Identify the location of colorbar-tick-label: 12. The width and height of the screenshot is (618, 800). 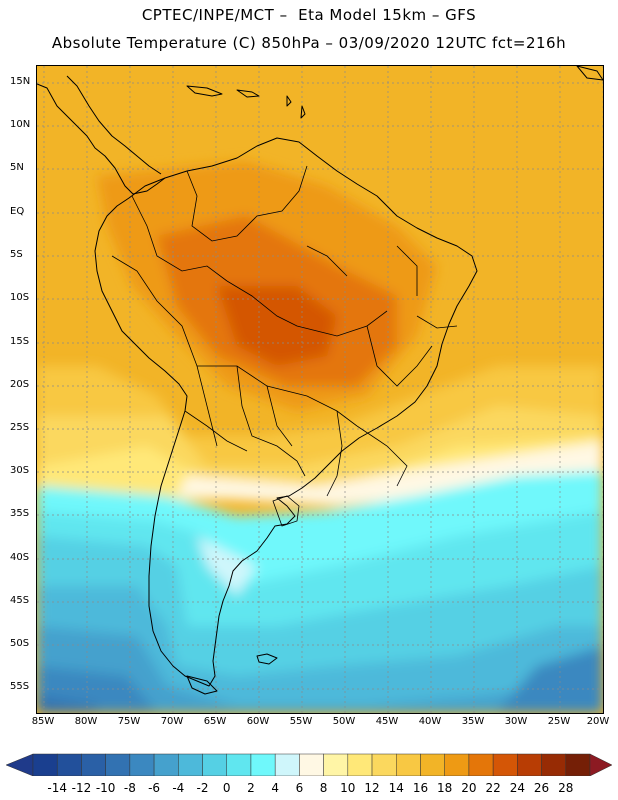
(372, 788).